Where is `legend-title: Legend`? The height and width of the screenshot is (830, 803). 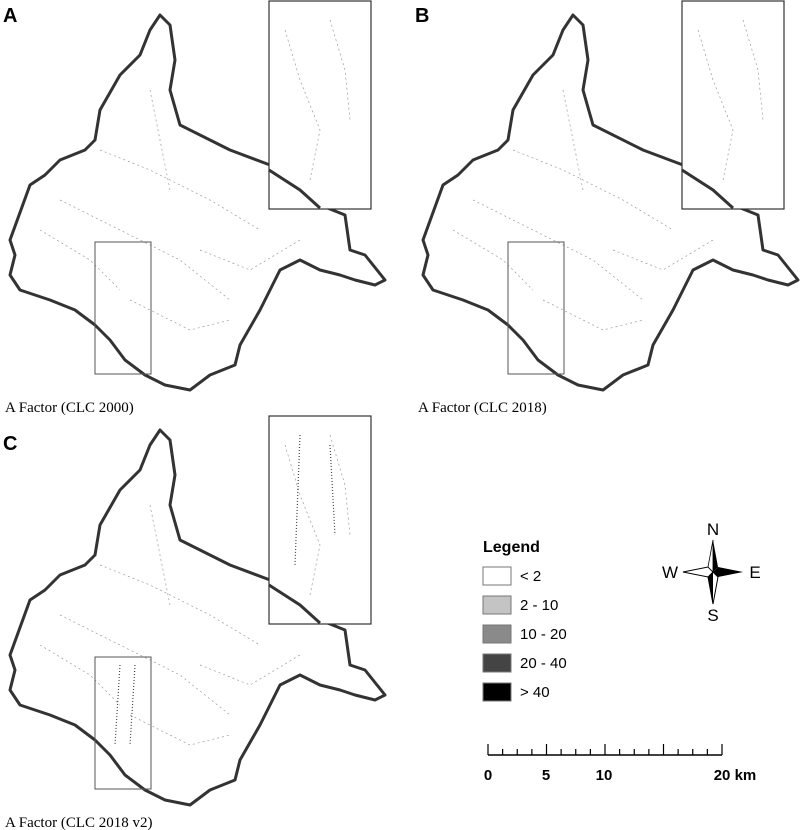 legend-title: Legend is located at coordinates (511, 547).